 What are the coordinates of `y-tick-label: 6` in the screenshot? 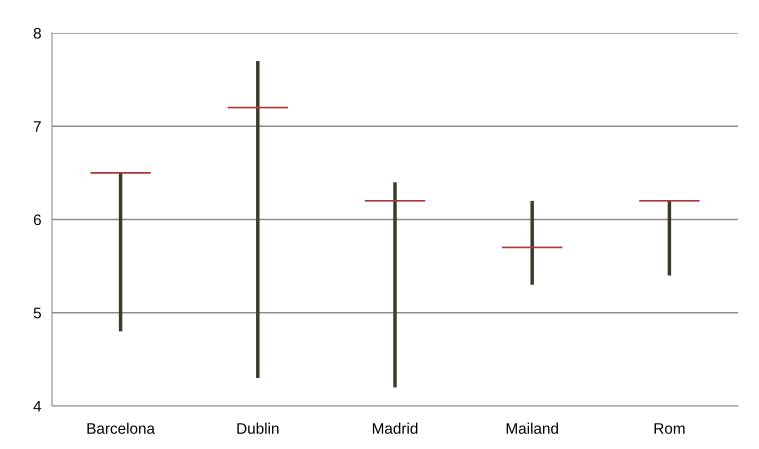 It's located at (37, 220).